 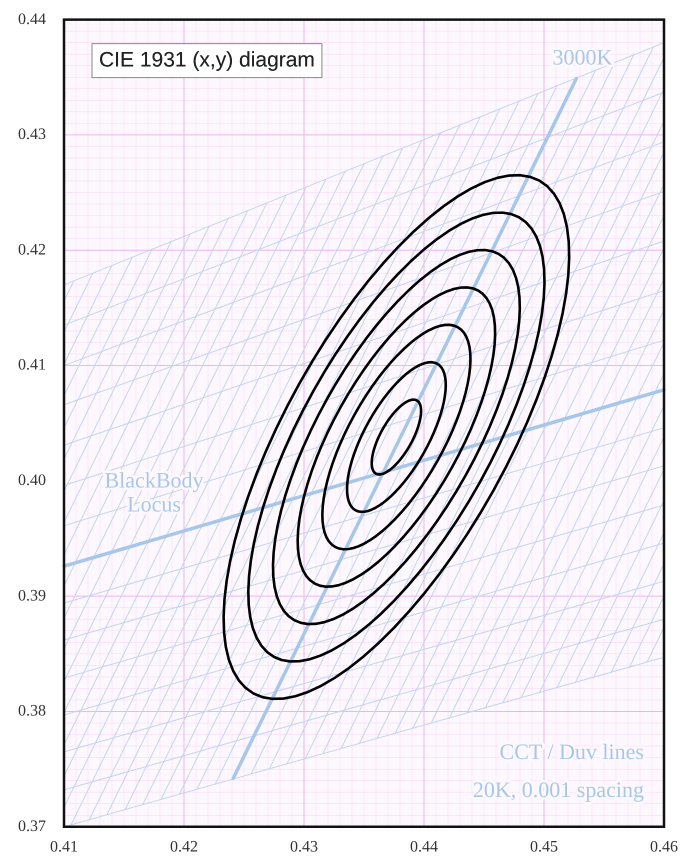 I want to click on text: CIE 1931 (x,y) diagram, so click(x=207, y=60).